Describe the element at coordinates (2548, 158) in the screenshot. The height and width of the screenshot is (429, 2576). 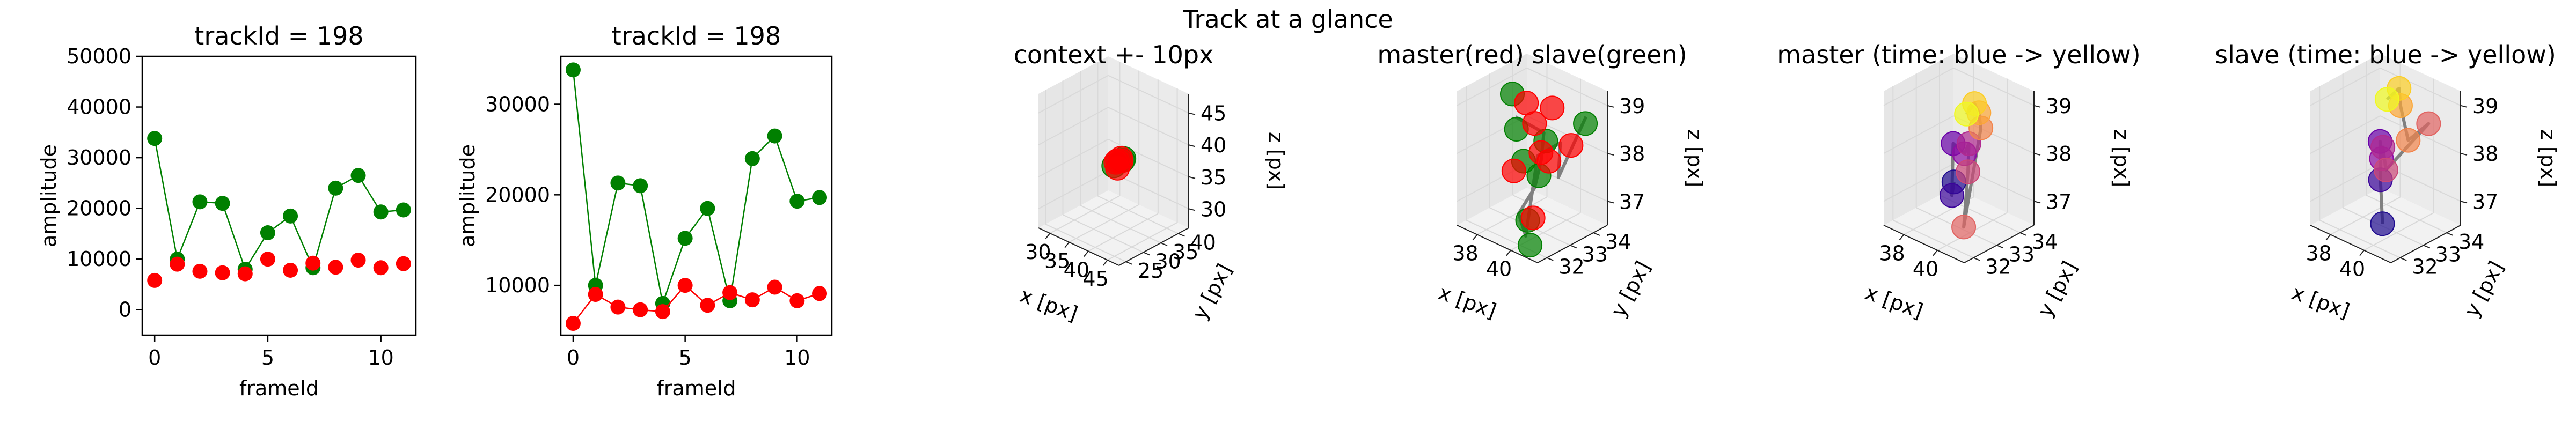
I see `z-axis-label: z [px]` at that location.